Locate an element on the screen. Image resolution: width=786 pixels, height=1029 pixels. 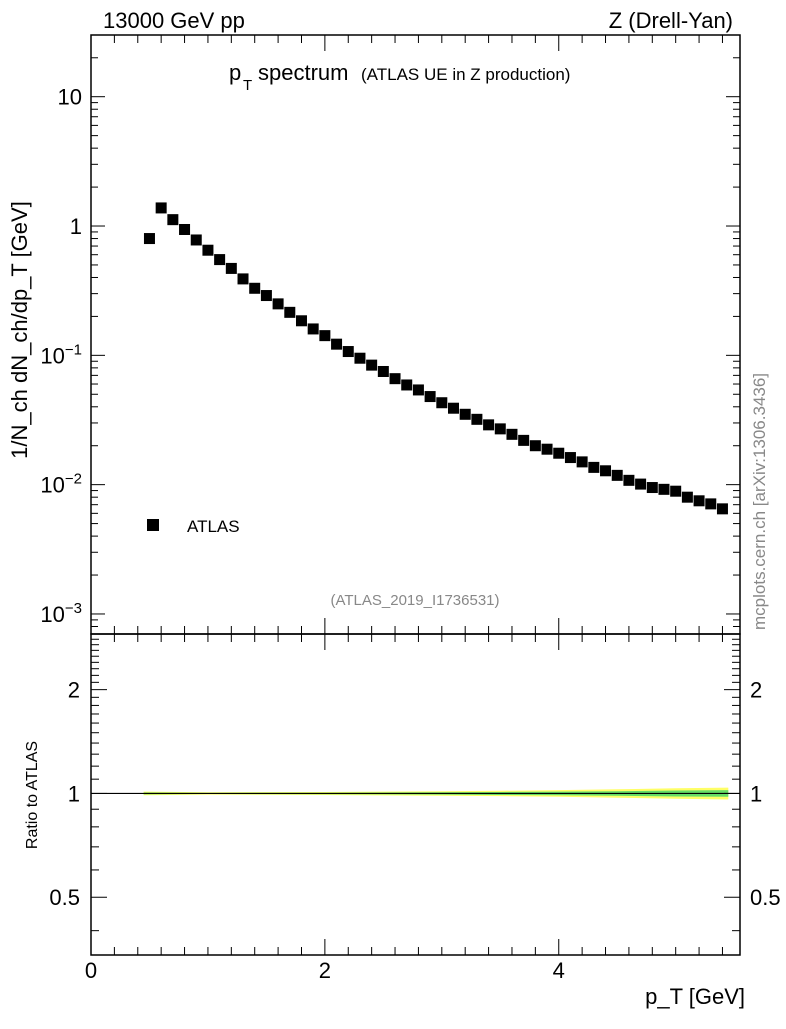
y-axis-label-top-text: 1/N_ch dN_ch/dp_T [GeV] is located at coordinates (19, 330).